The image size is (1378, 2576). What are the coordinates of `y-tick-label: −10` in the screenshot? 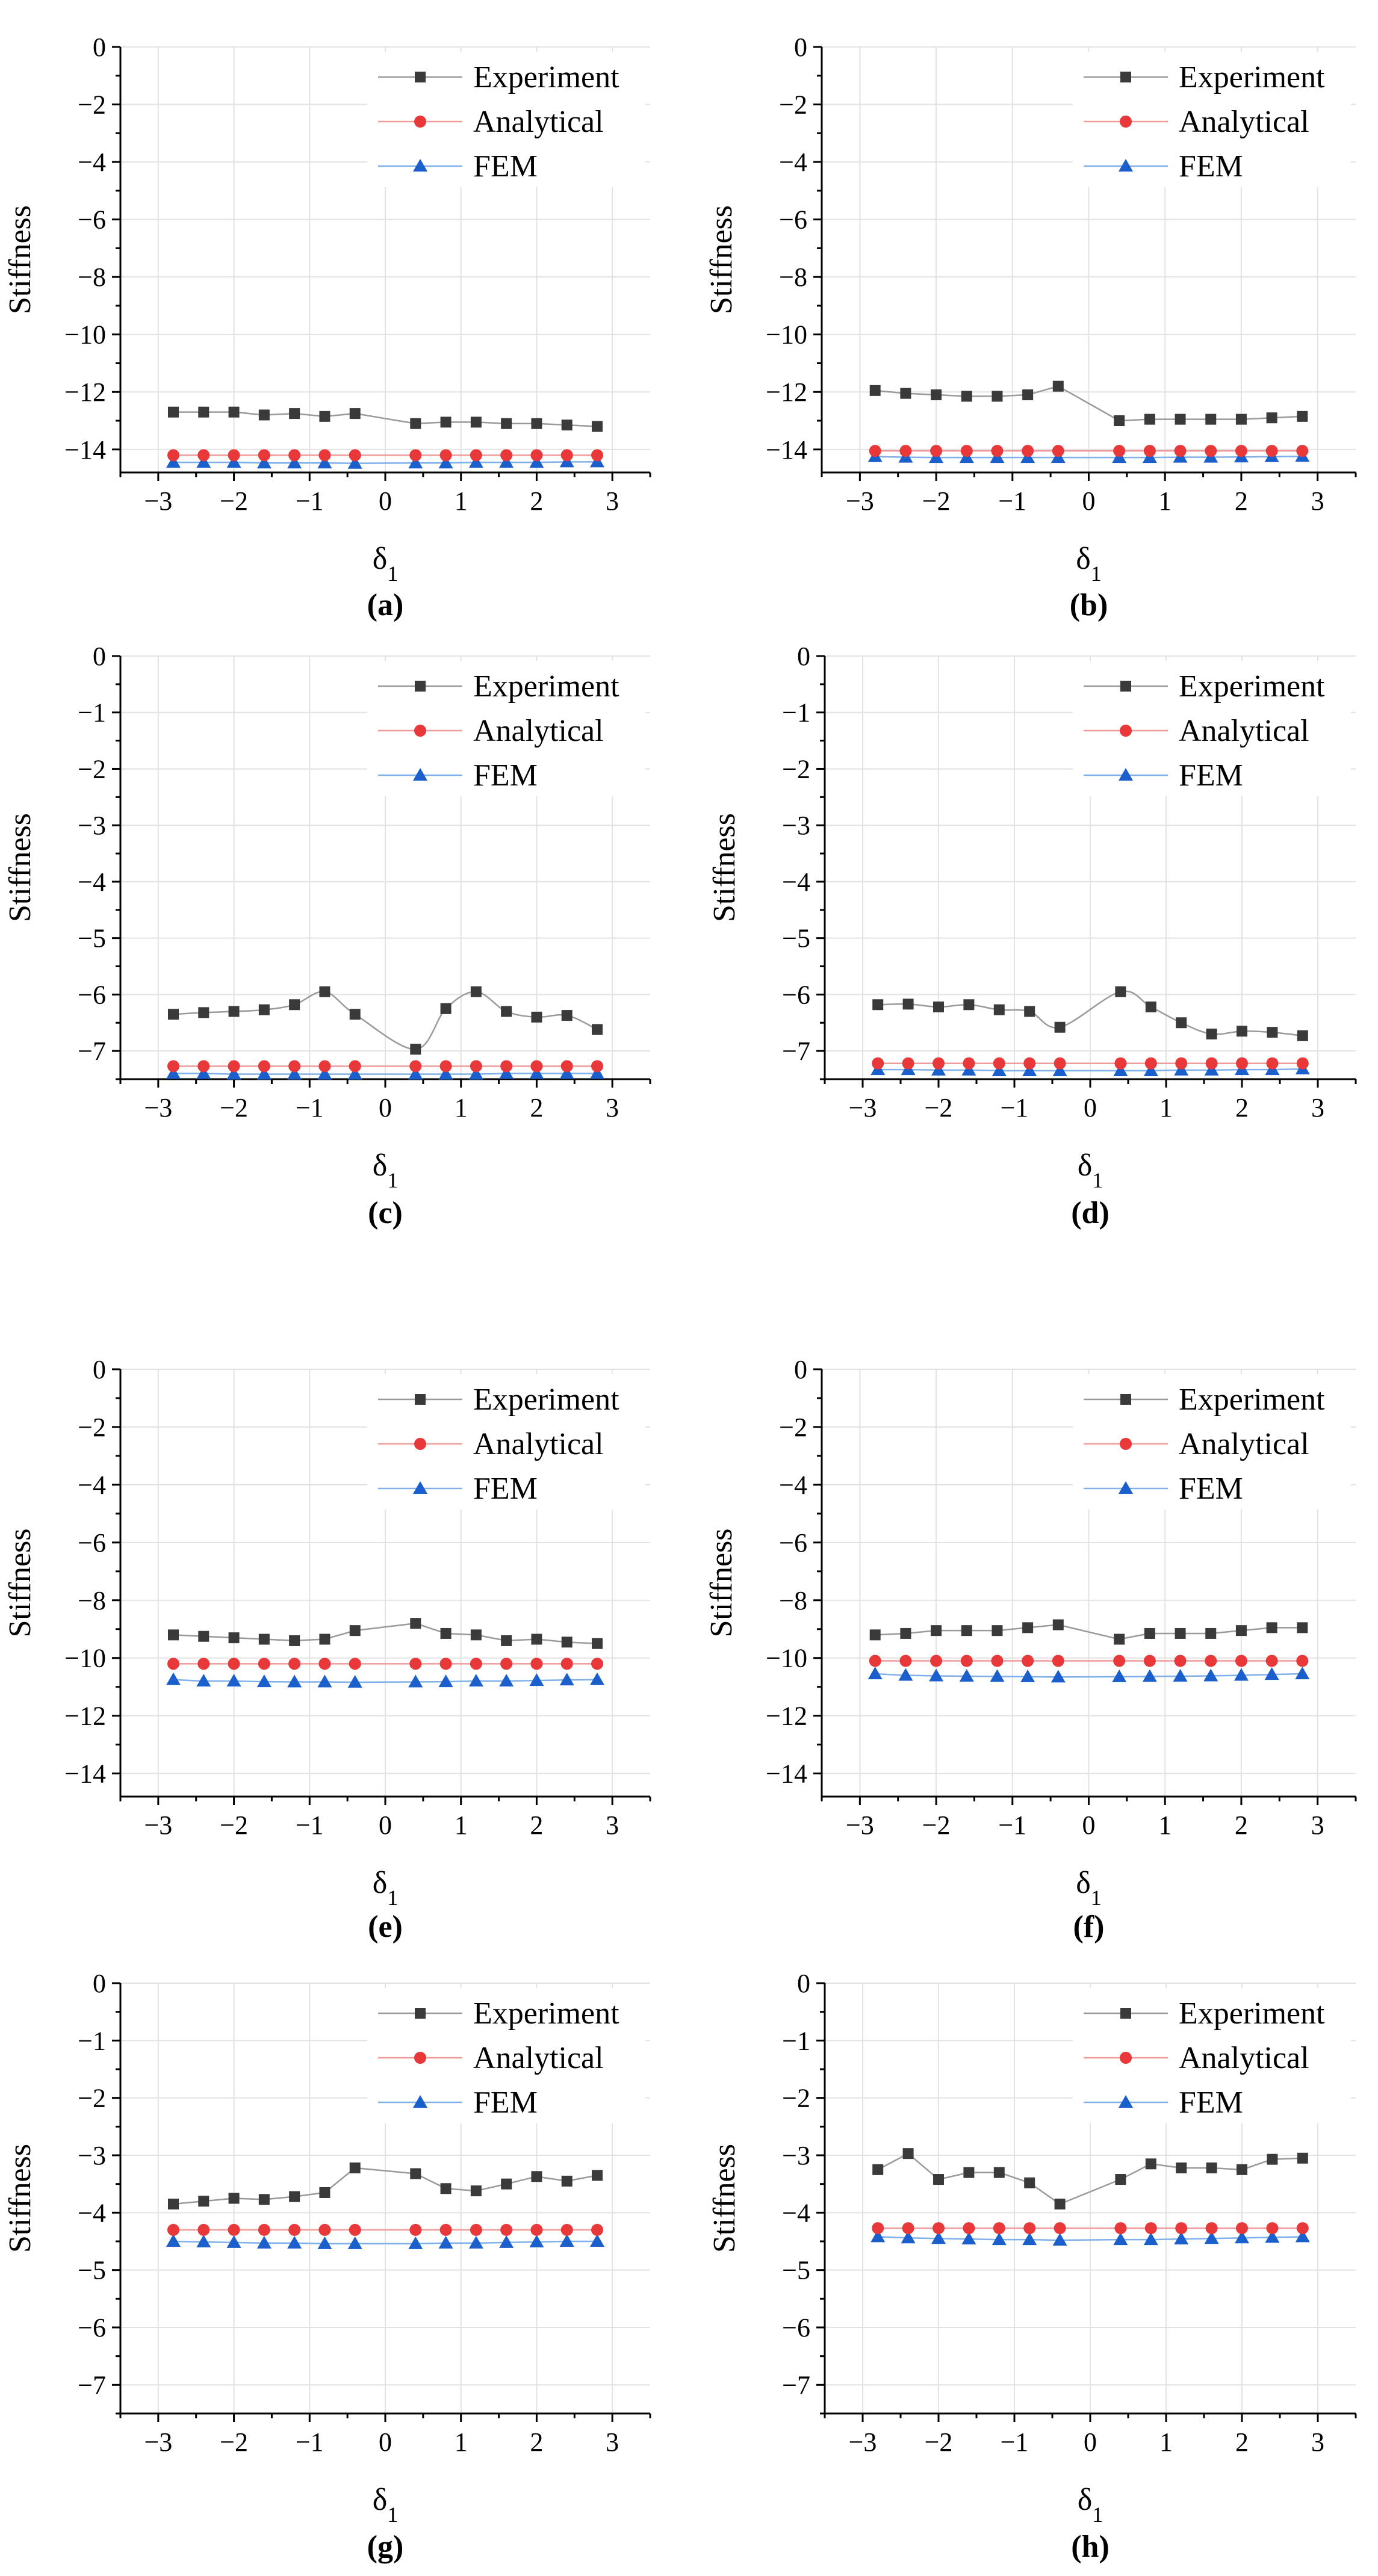 It's located at (786, 1658).